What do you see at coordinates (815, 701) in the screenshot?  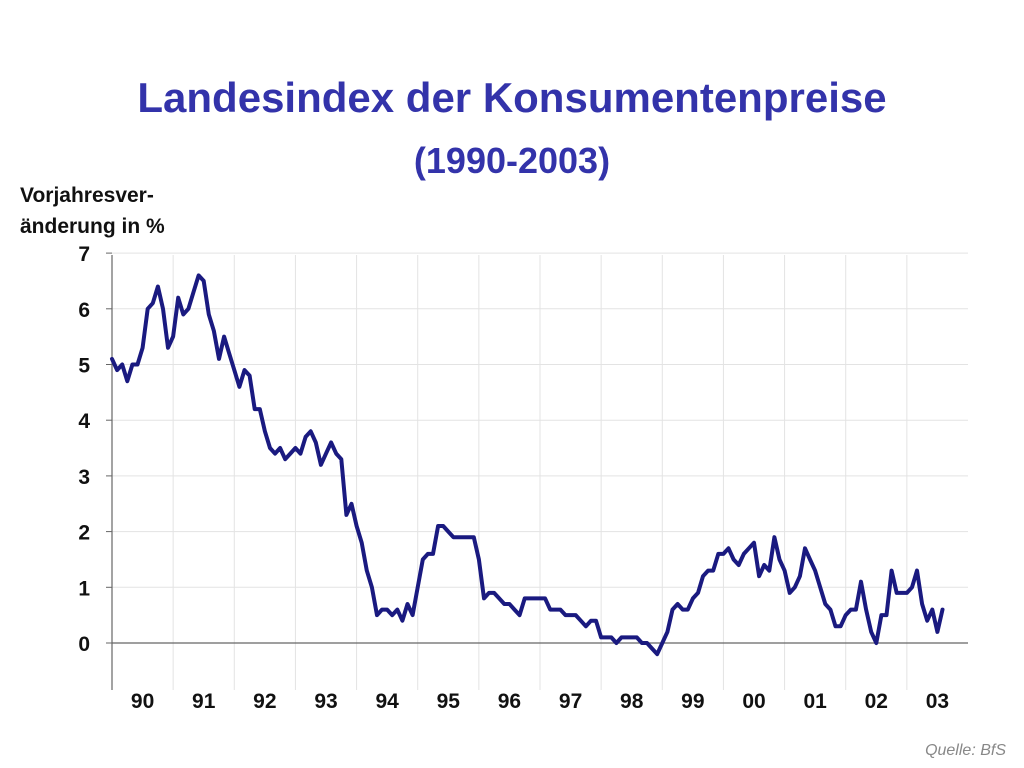 I see `x-tick-label: 01` at bounding box center [815, 701].